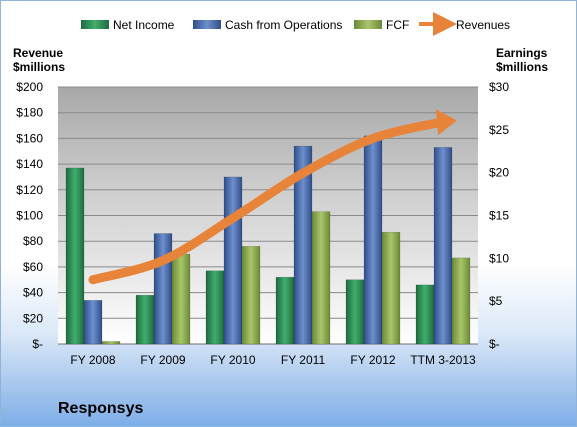  Describe the element at coordinates (446, 122) in the screenshot. I see `revenue-arrowhead` at that location.